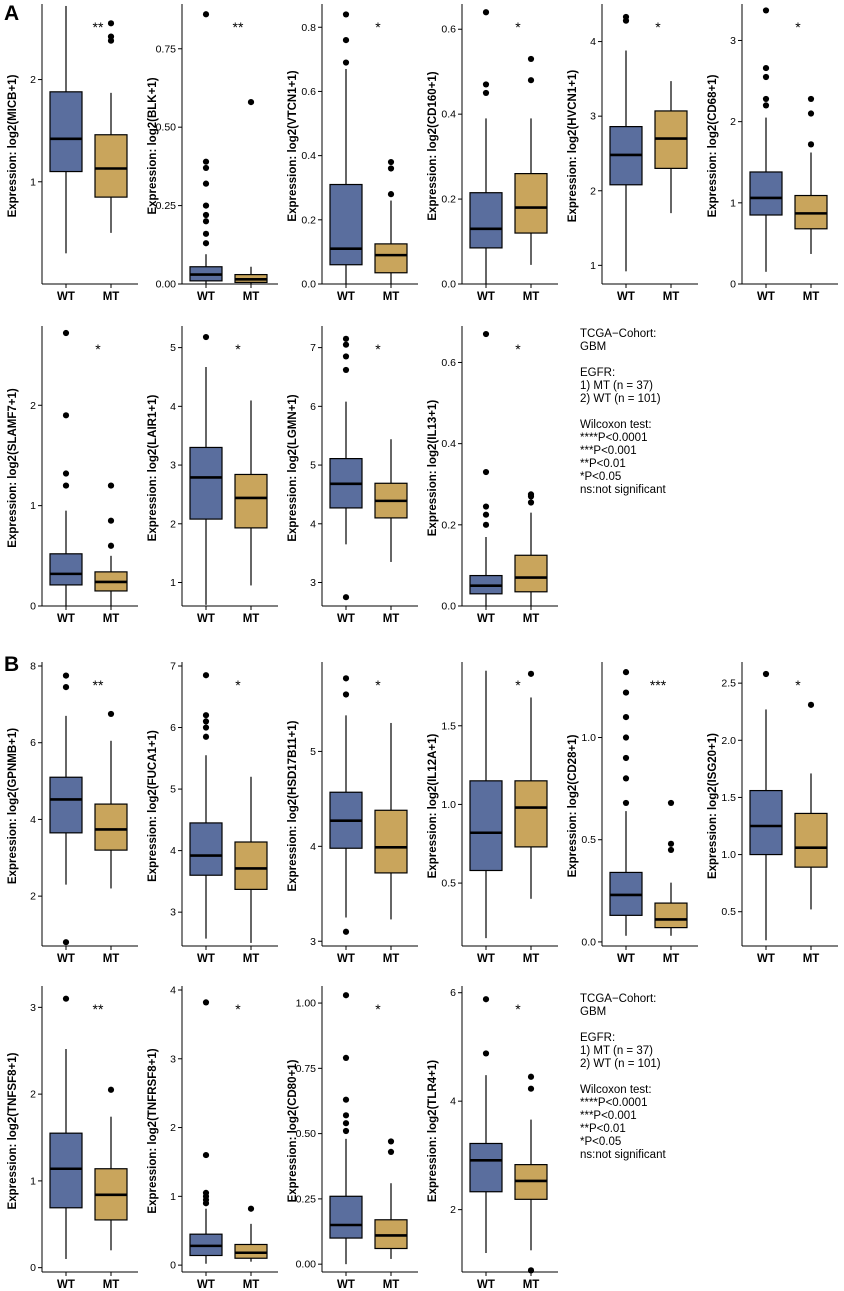 This screenshot has height=1291, width=844. What do you see at coordinates (352, 813) in the screenshot?
I see `boxplot-hsd17b11: 3 4 5 Expression: log2(HSD17B11+1) WT MT *` at bounding box center [352, 813].